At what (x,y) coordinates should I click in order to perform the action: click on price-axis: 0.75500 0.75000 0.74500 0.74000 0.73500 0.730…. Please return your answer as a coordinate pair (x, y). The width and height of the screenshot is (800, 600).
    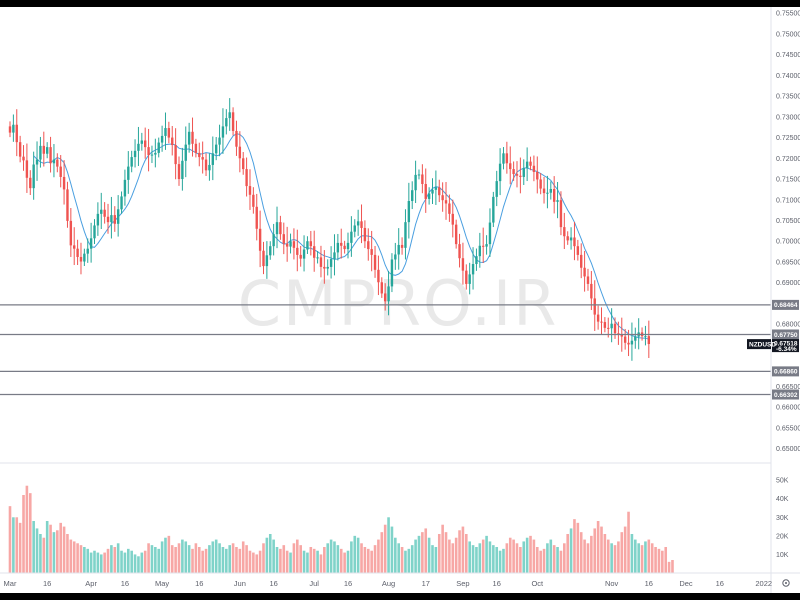
    Looking at the image, I should click on (788, 232).